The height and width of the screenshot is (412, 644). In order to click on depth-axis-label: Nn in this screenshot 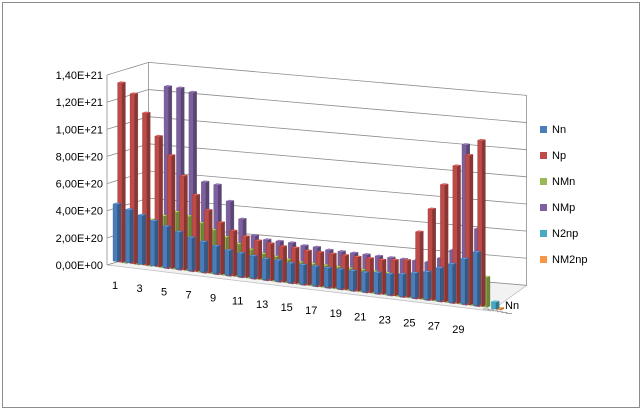, I will do `click(512, 306)`.